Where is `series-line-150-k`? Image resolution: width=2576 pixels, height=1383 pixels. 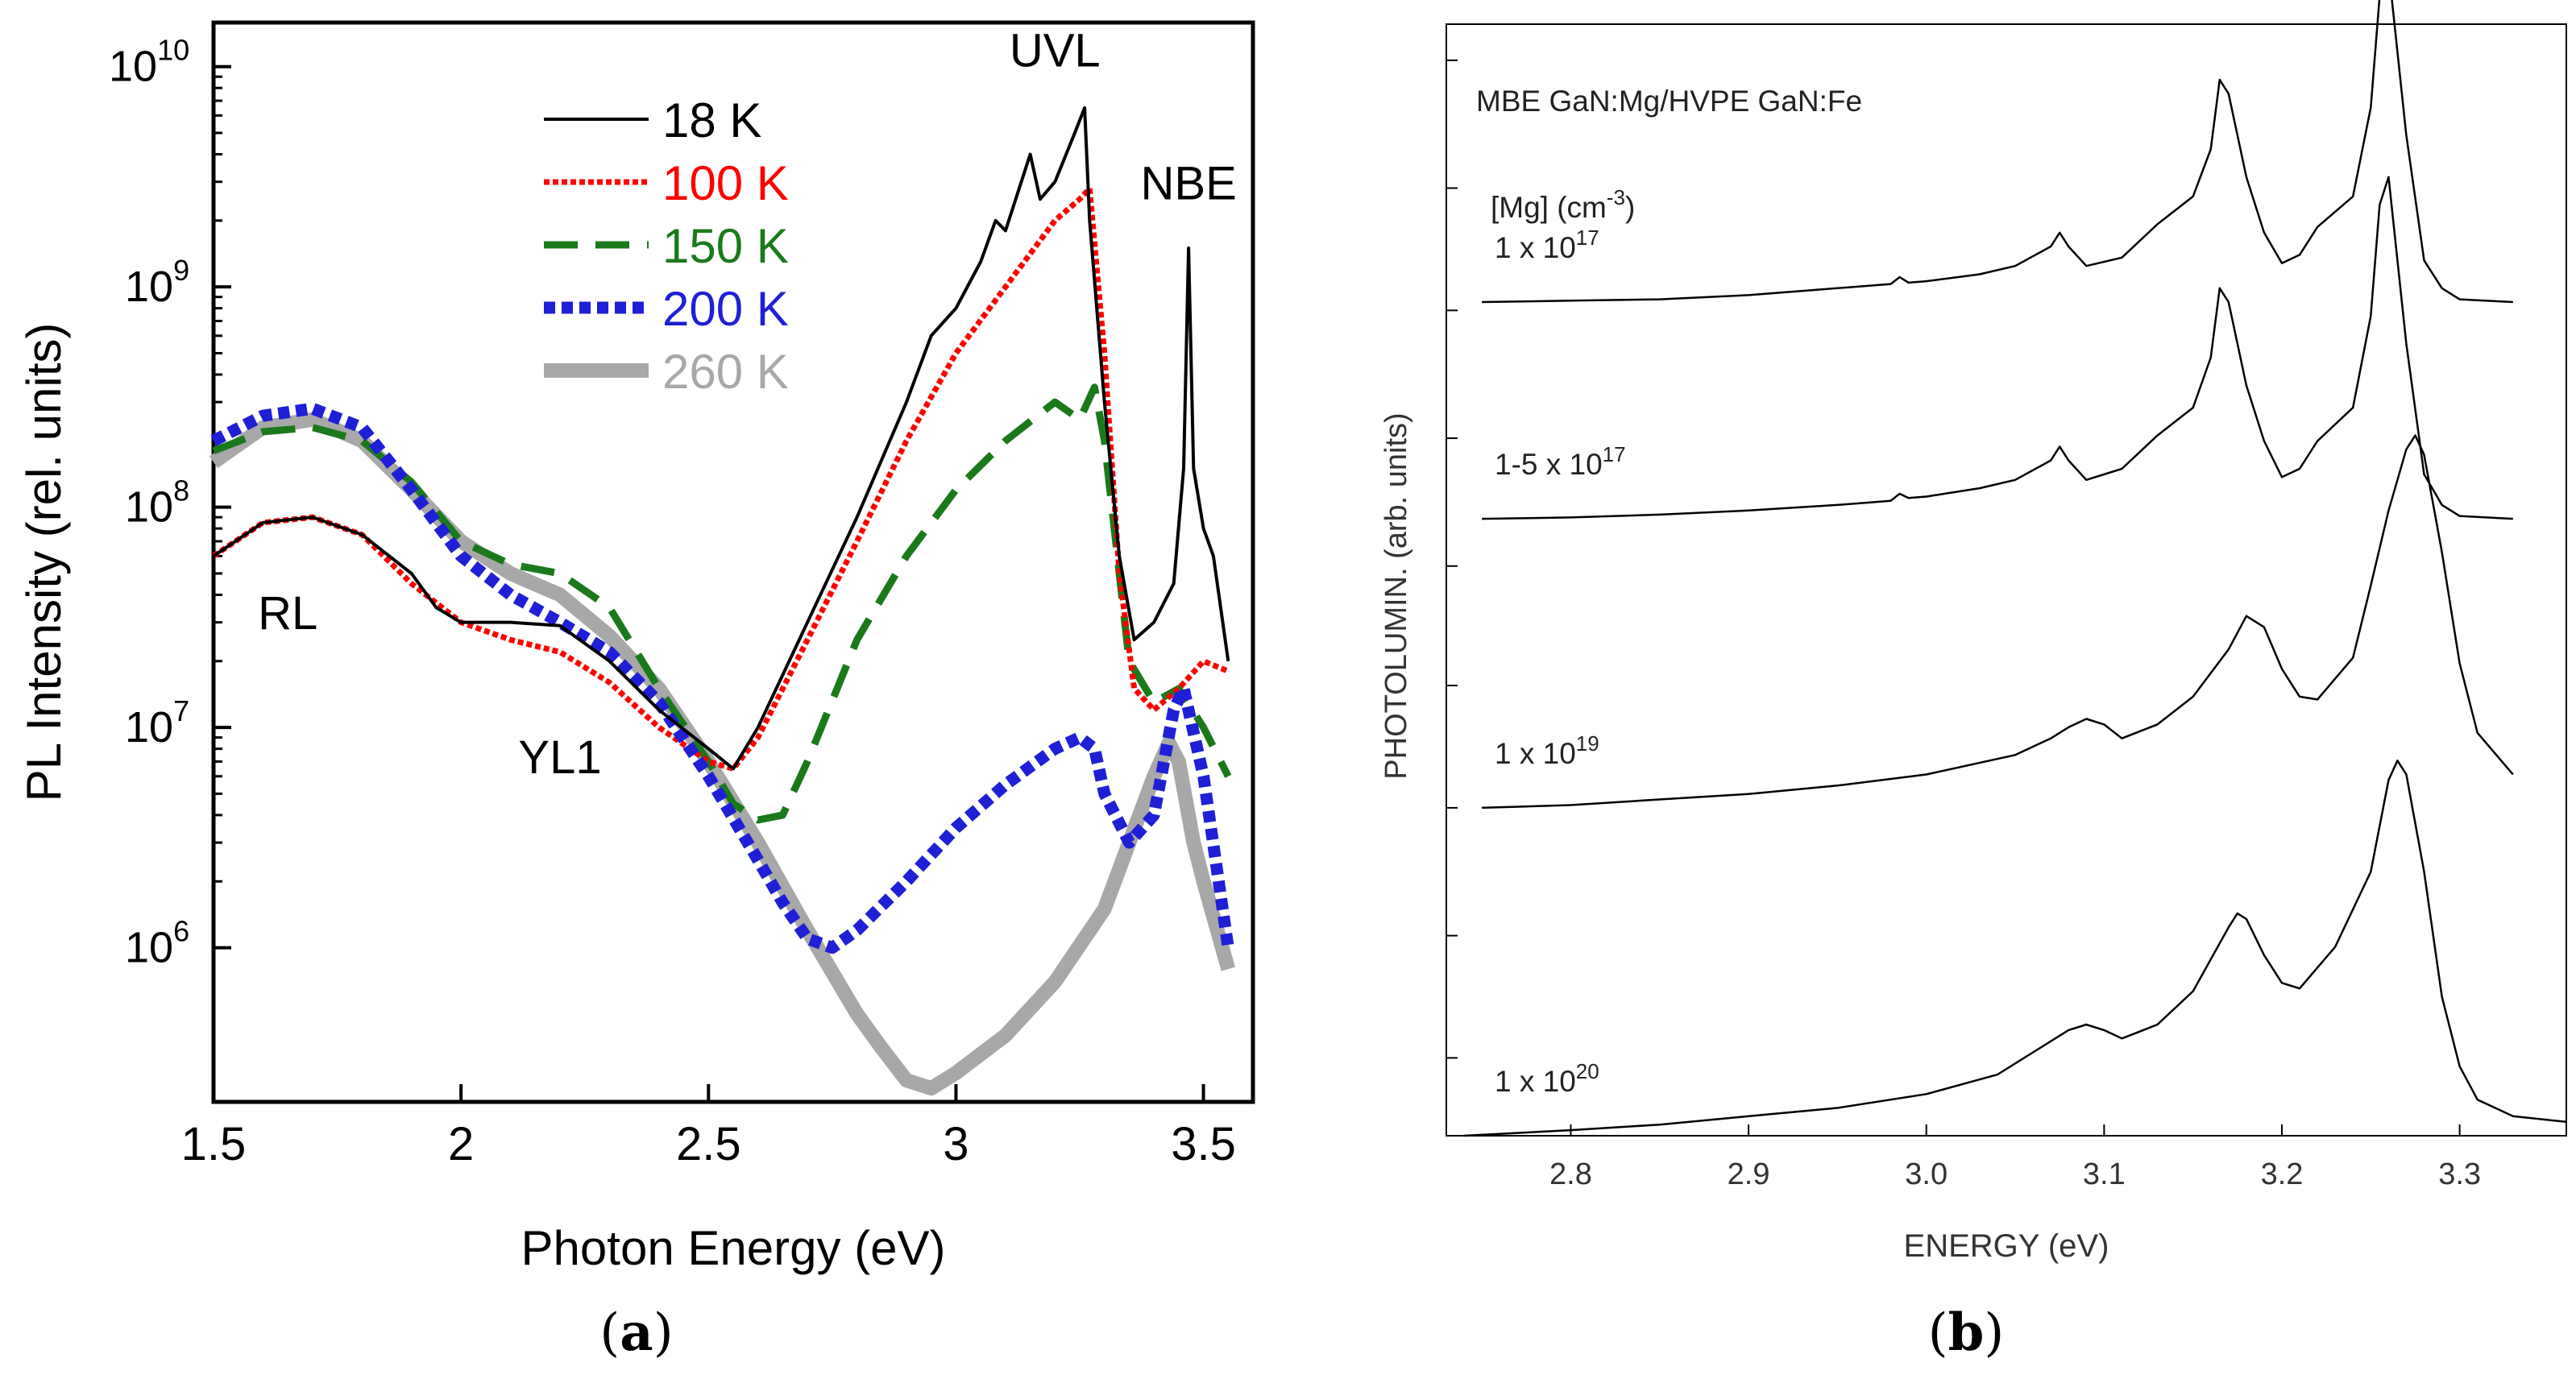
series-line-150-k is located at coordinates (722, 603).